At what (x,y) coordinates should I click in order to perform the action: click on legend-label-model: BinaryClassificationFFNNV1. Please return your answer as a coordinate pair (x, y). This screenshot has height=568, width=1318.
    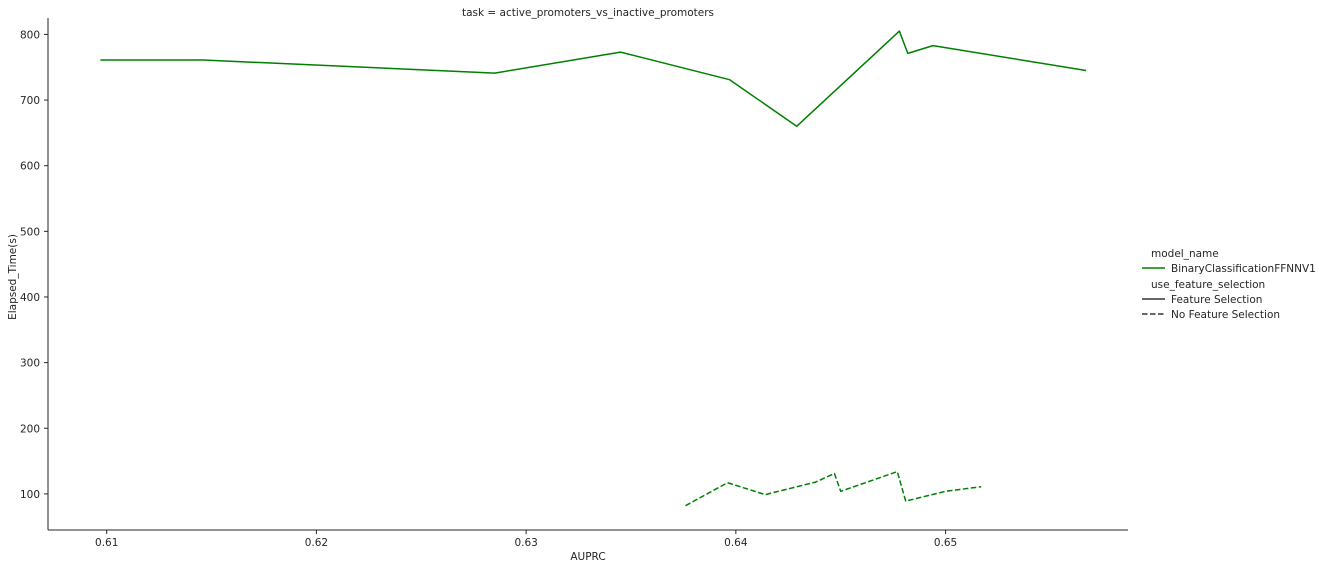
    Looking at the image, I should click on (1243, 269).